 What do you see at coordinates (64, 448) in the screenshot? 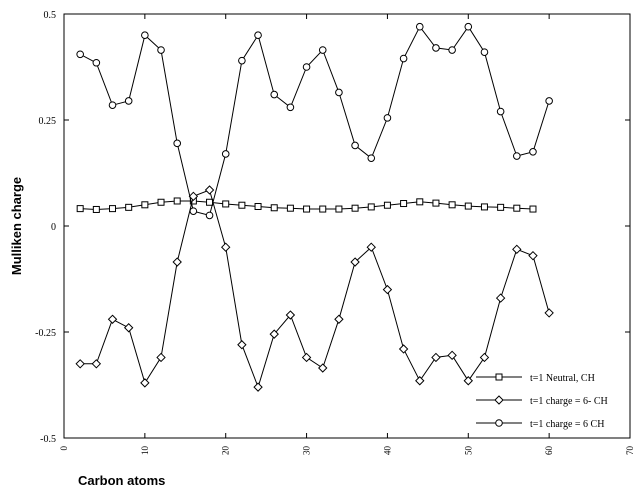
I see `x-tick-label: 0` at bounding box center [64, 448].